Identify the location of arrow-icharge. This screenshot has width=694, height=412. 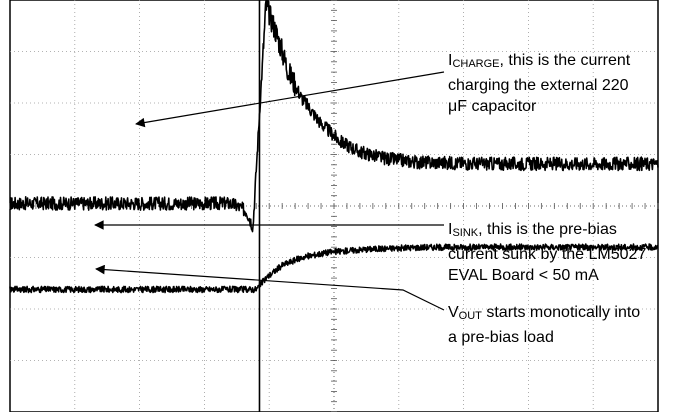
(290, 99).